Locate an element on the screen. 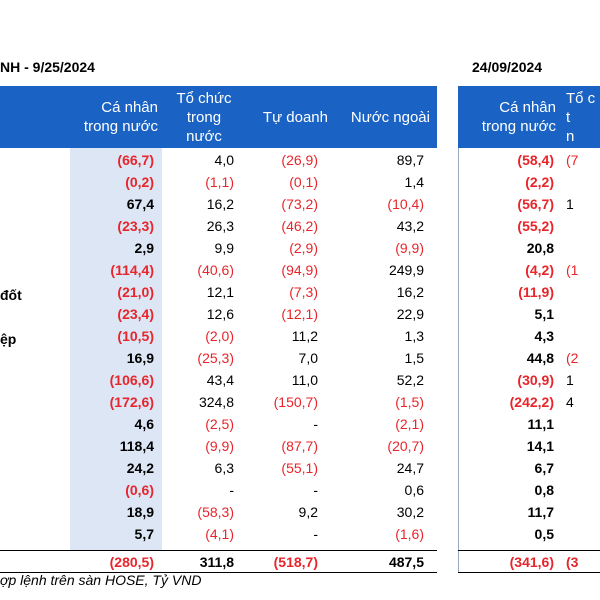  cell-nuoc-ngoai: 24,7 is located at coordinates (410, 468).